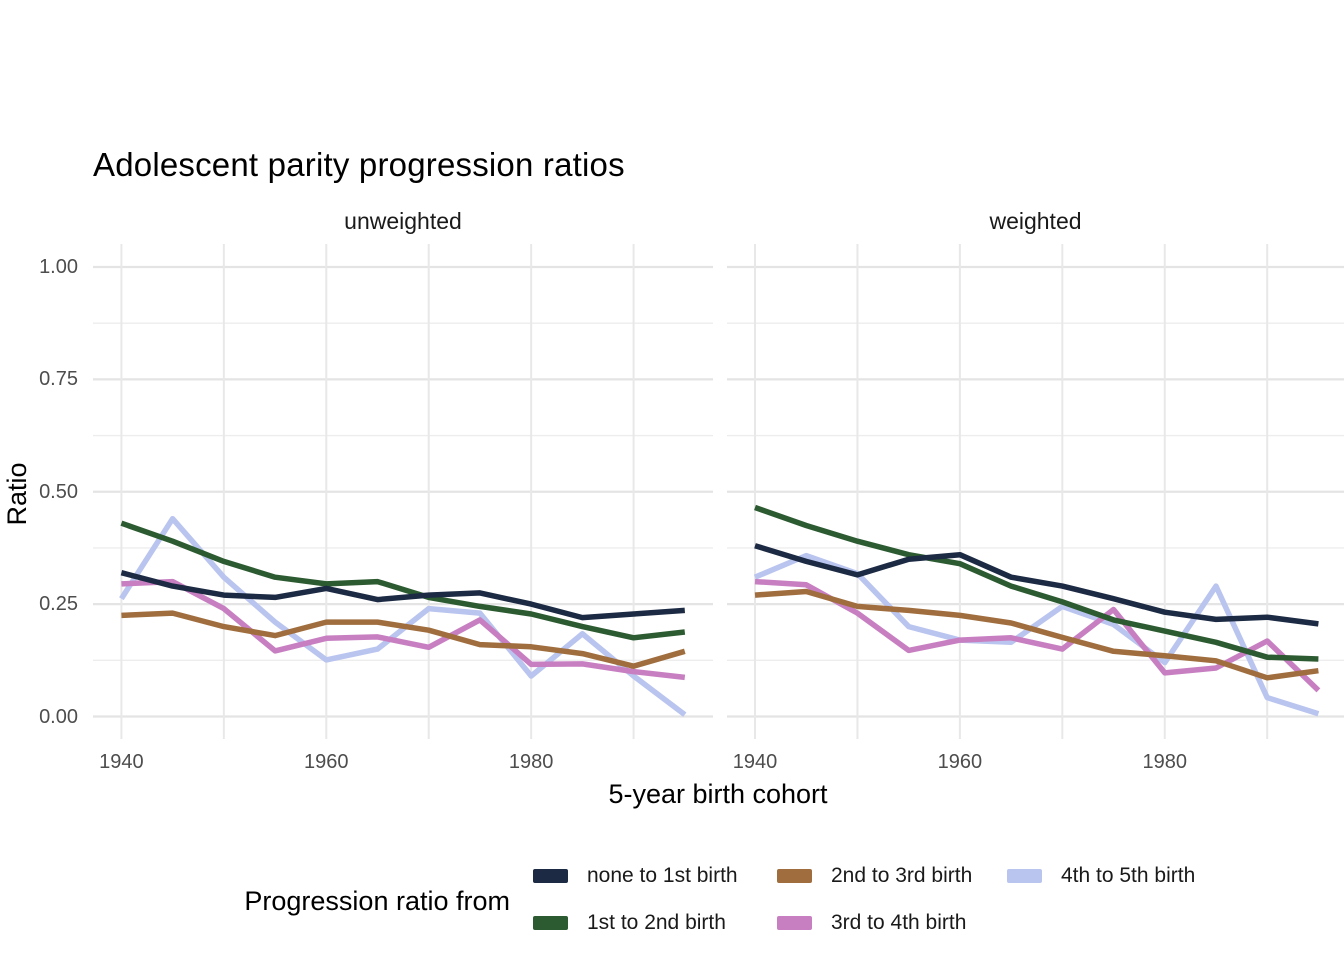 Image resolution: width=1344 pixels, height=960 pixels. What do you see at coordinates (359, 164) in the screenshot?
I see `chart-title: Adolescent parity progression ratios` at bounding box center [359, 164].